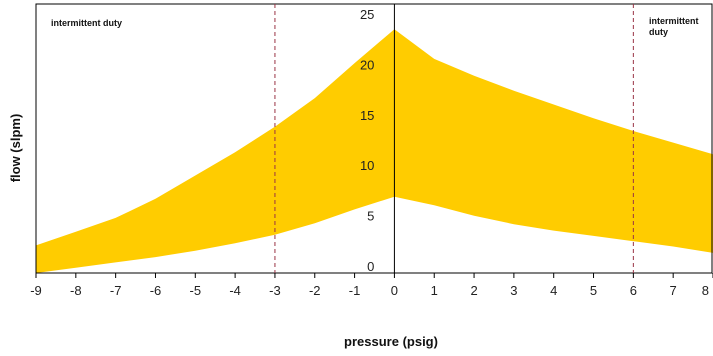  What do you see at coordinates (513, 290) in the screenshot?
I see `x-tick-label: 3` at bounding box center [513, 290].